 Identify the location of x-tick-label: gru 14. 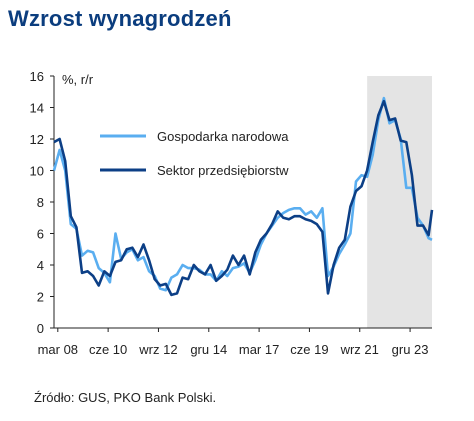
(208, 349).